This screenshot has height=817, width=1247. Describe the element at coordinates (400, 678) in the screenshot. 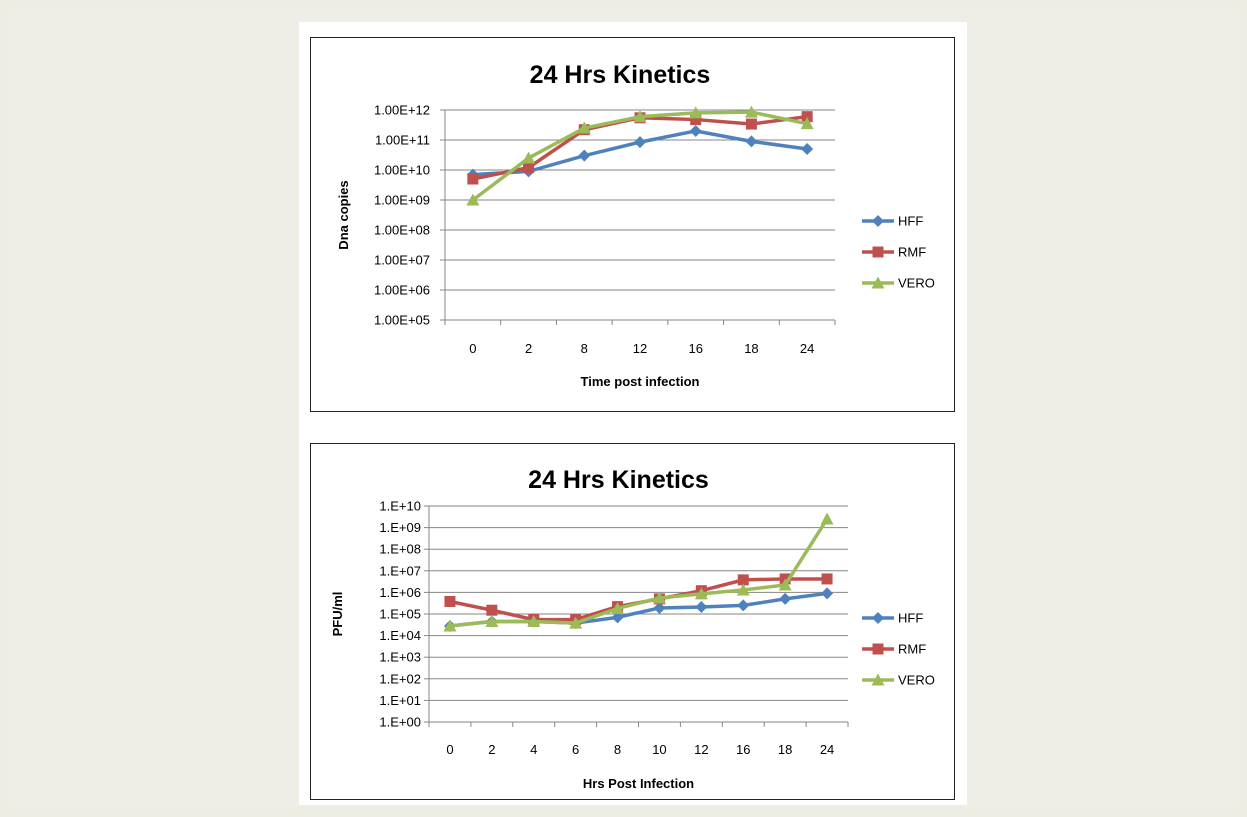

I see `y-tick-label: 1.E+02` at that location.